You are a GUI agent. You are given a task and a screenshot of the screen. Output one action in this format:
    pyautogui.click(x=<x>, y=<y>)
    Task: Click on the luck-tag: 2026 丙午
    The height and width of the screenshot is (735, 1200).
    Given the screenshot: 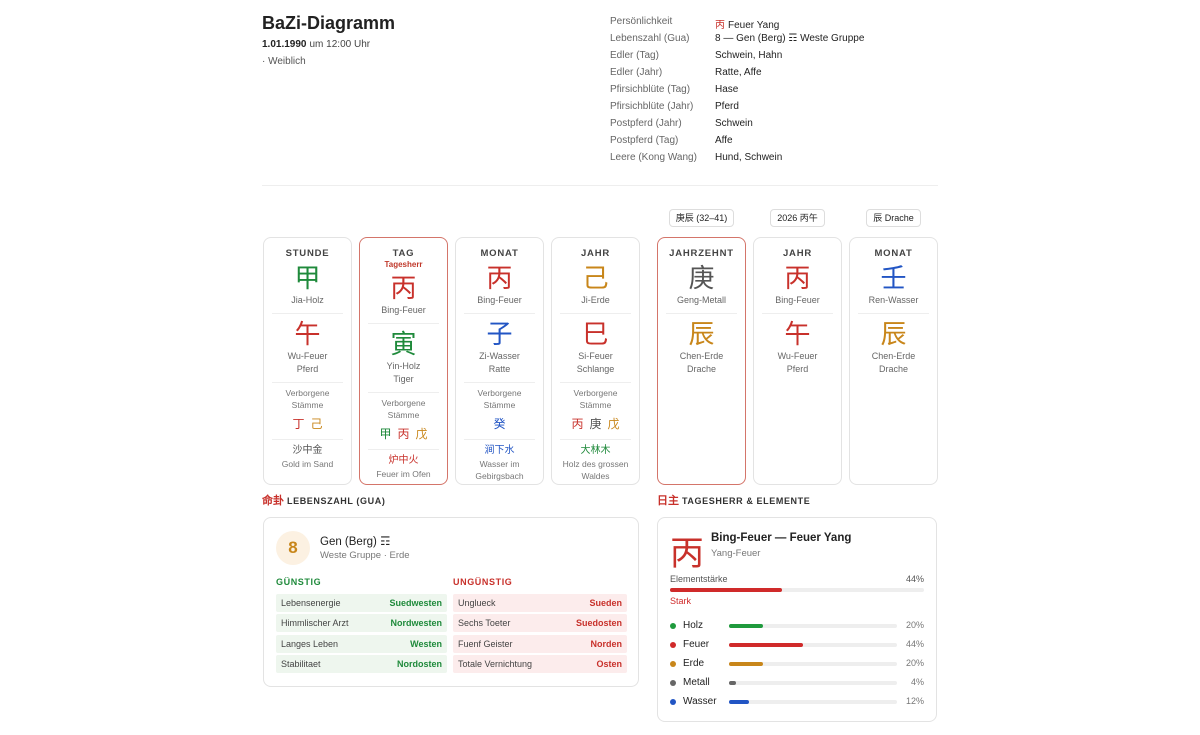 What is the action you would take?
    pyautogui.click(x=797, y=218)
    